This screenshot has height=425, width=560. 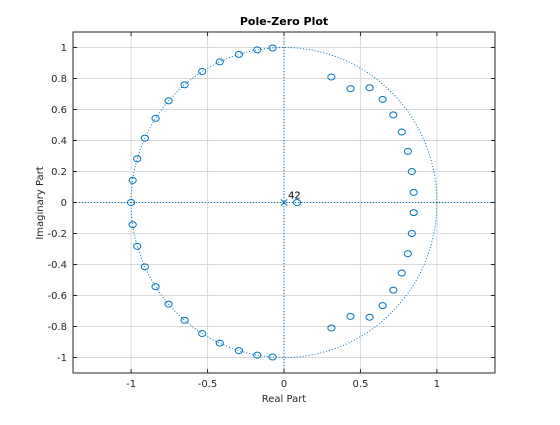 What do you see at coordinates (131, 384) in the screenshot?
I see `x-tick-label: -1` at bounding box center [131, 384].